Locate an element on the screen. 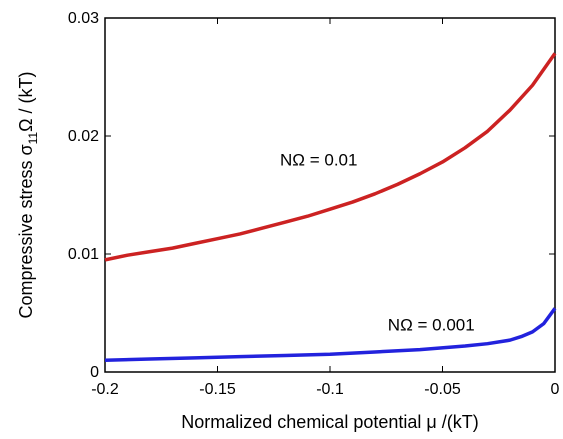  y-tick-labels: 0 0.01 0.02 0.03 is located at coordinates (83, 195).